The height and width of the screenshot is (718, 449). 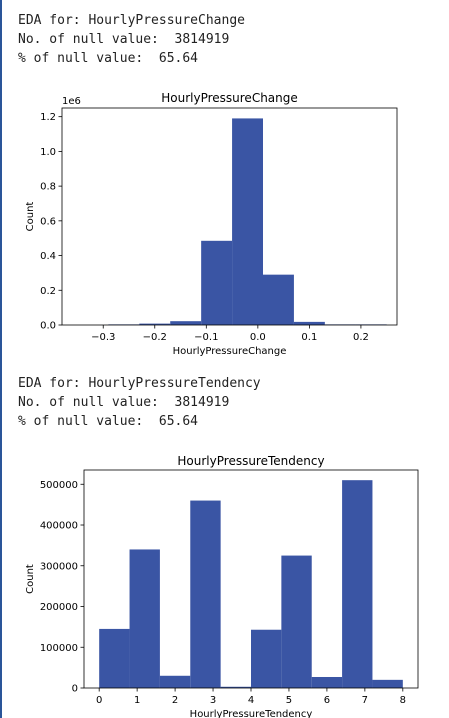 What do you see at coordinates (230, 351) in the screenshot?
I see `x-axis-label: HourlyPressureChange` at bounding box center [230, 351].